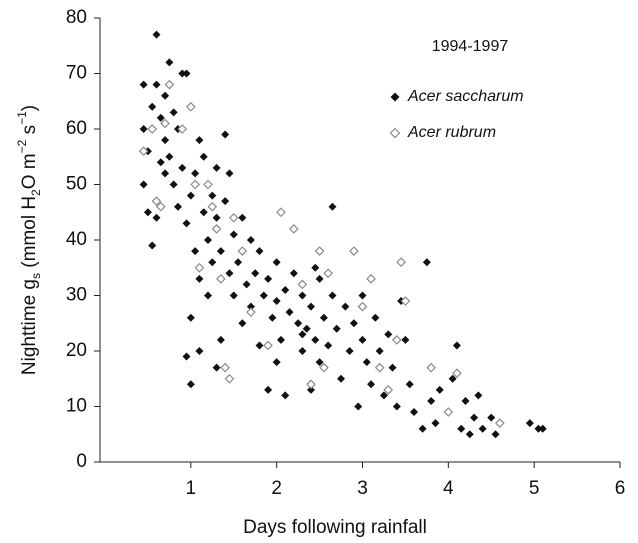 The width and height of the screenshot is (638, 543). Describe the element at coordinates (362, 488) in the screenshot. I see `x-tick-label: 3` at that location.